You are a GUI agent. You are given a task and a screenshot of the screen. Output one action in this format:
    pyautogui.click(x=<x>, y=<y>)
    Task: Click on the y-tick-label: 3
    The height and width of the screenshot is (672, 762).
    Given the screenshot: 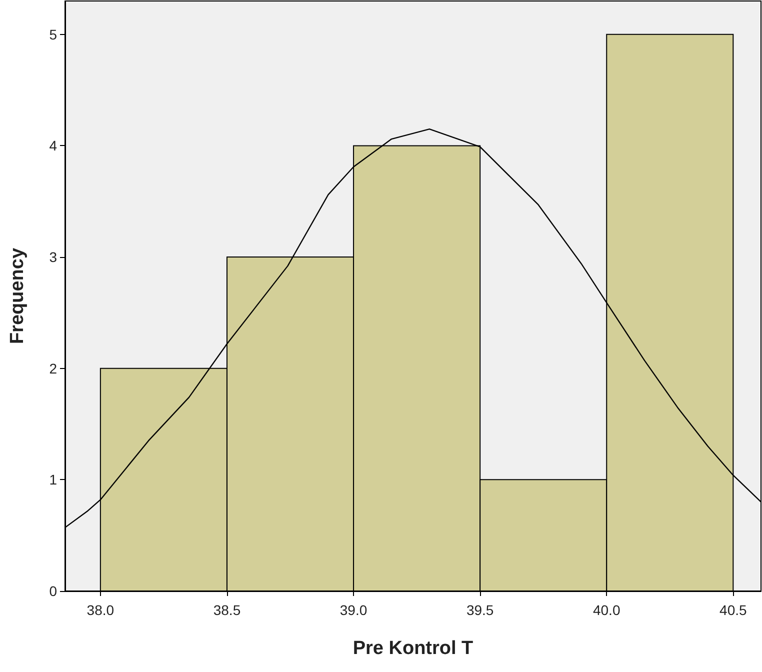 What is the action you would take?
    pyautogui.click(x=53, y=257)
    